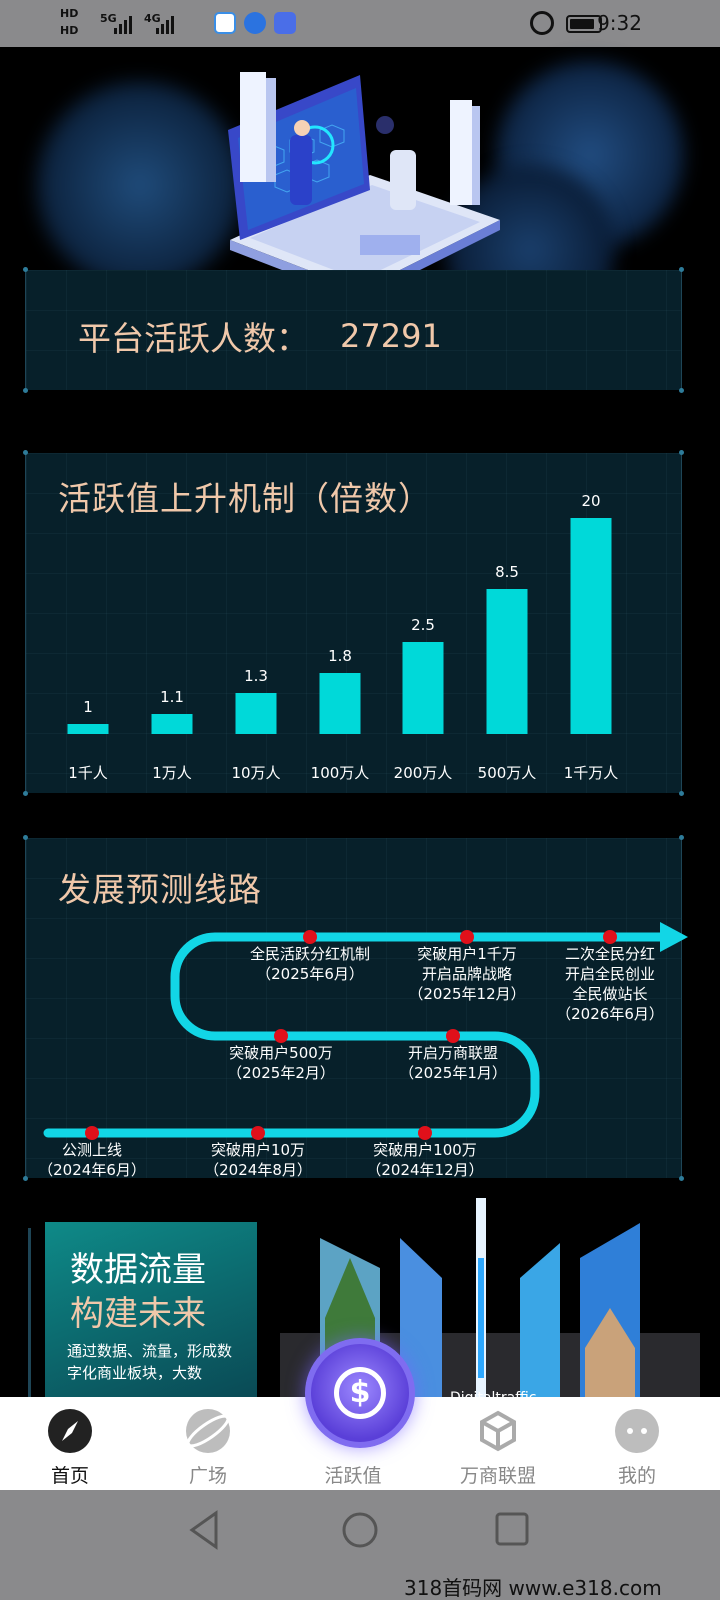 The image size is (720, 1600). What do you see at coordinates (360, 1530) in the screenshot?
I see `home-icon` at bounding box center [360, 1530].